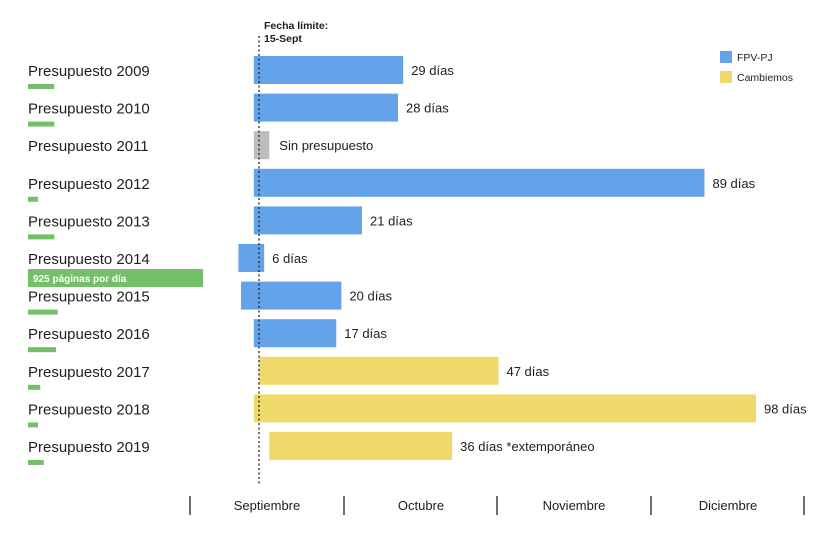 This screenshot has width=840, height=548. What do you see at coordinates (220, 223) in the screenshot?
I see `chart-row: Presupuesto 2013 21 días` at bounding box center [220, 223].